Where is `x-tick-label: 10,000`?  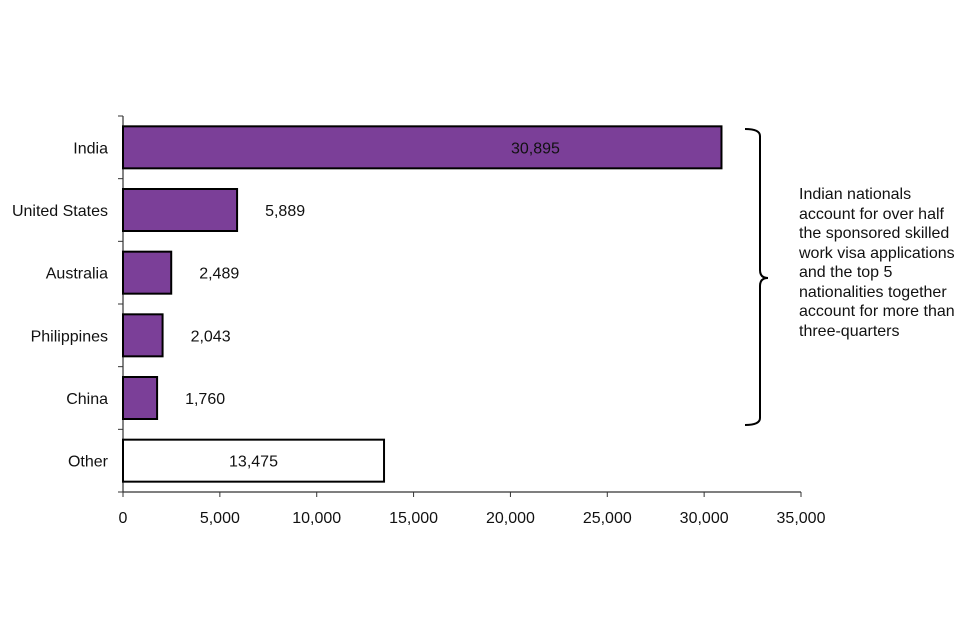 x-tick-label: 10,000 is located at coordinates (316, 518).